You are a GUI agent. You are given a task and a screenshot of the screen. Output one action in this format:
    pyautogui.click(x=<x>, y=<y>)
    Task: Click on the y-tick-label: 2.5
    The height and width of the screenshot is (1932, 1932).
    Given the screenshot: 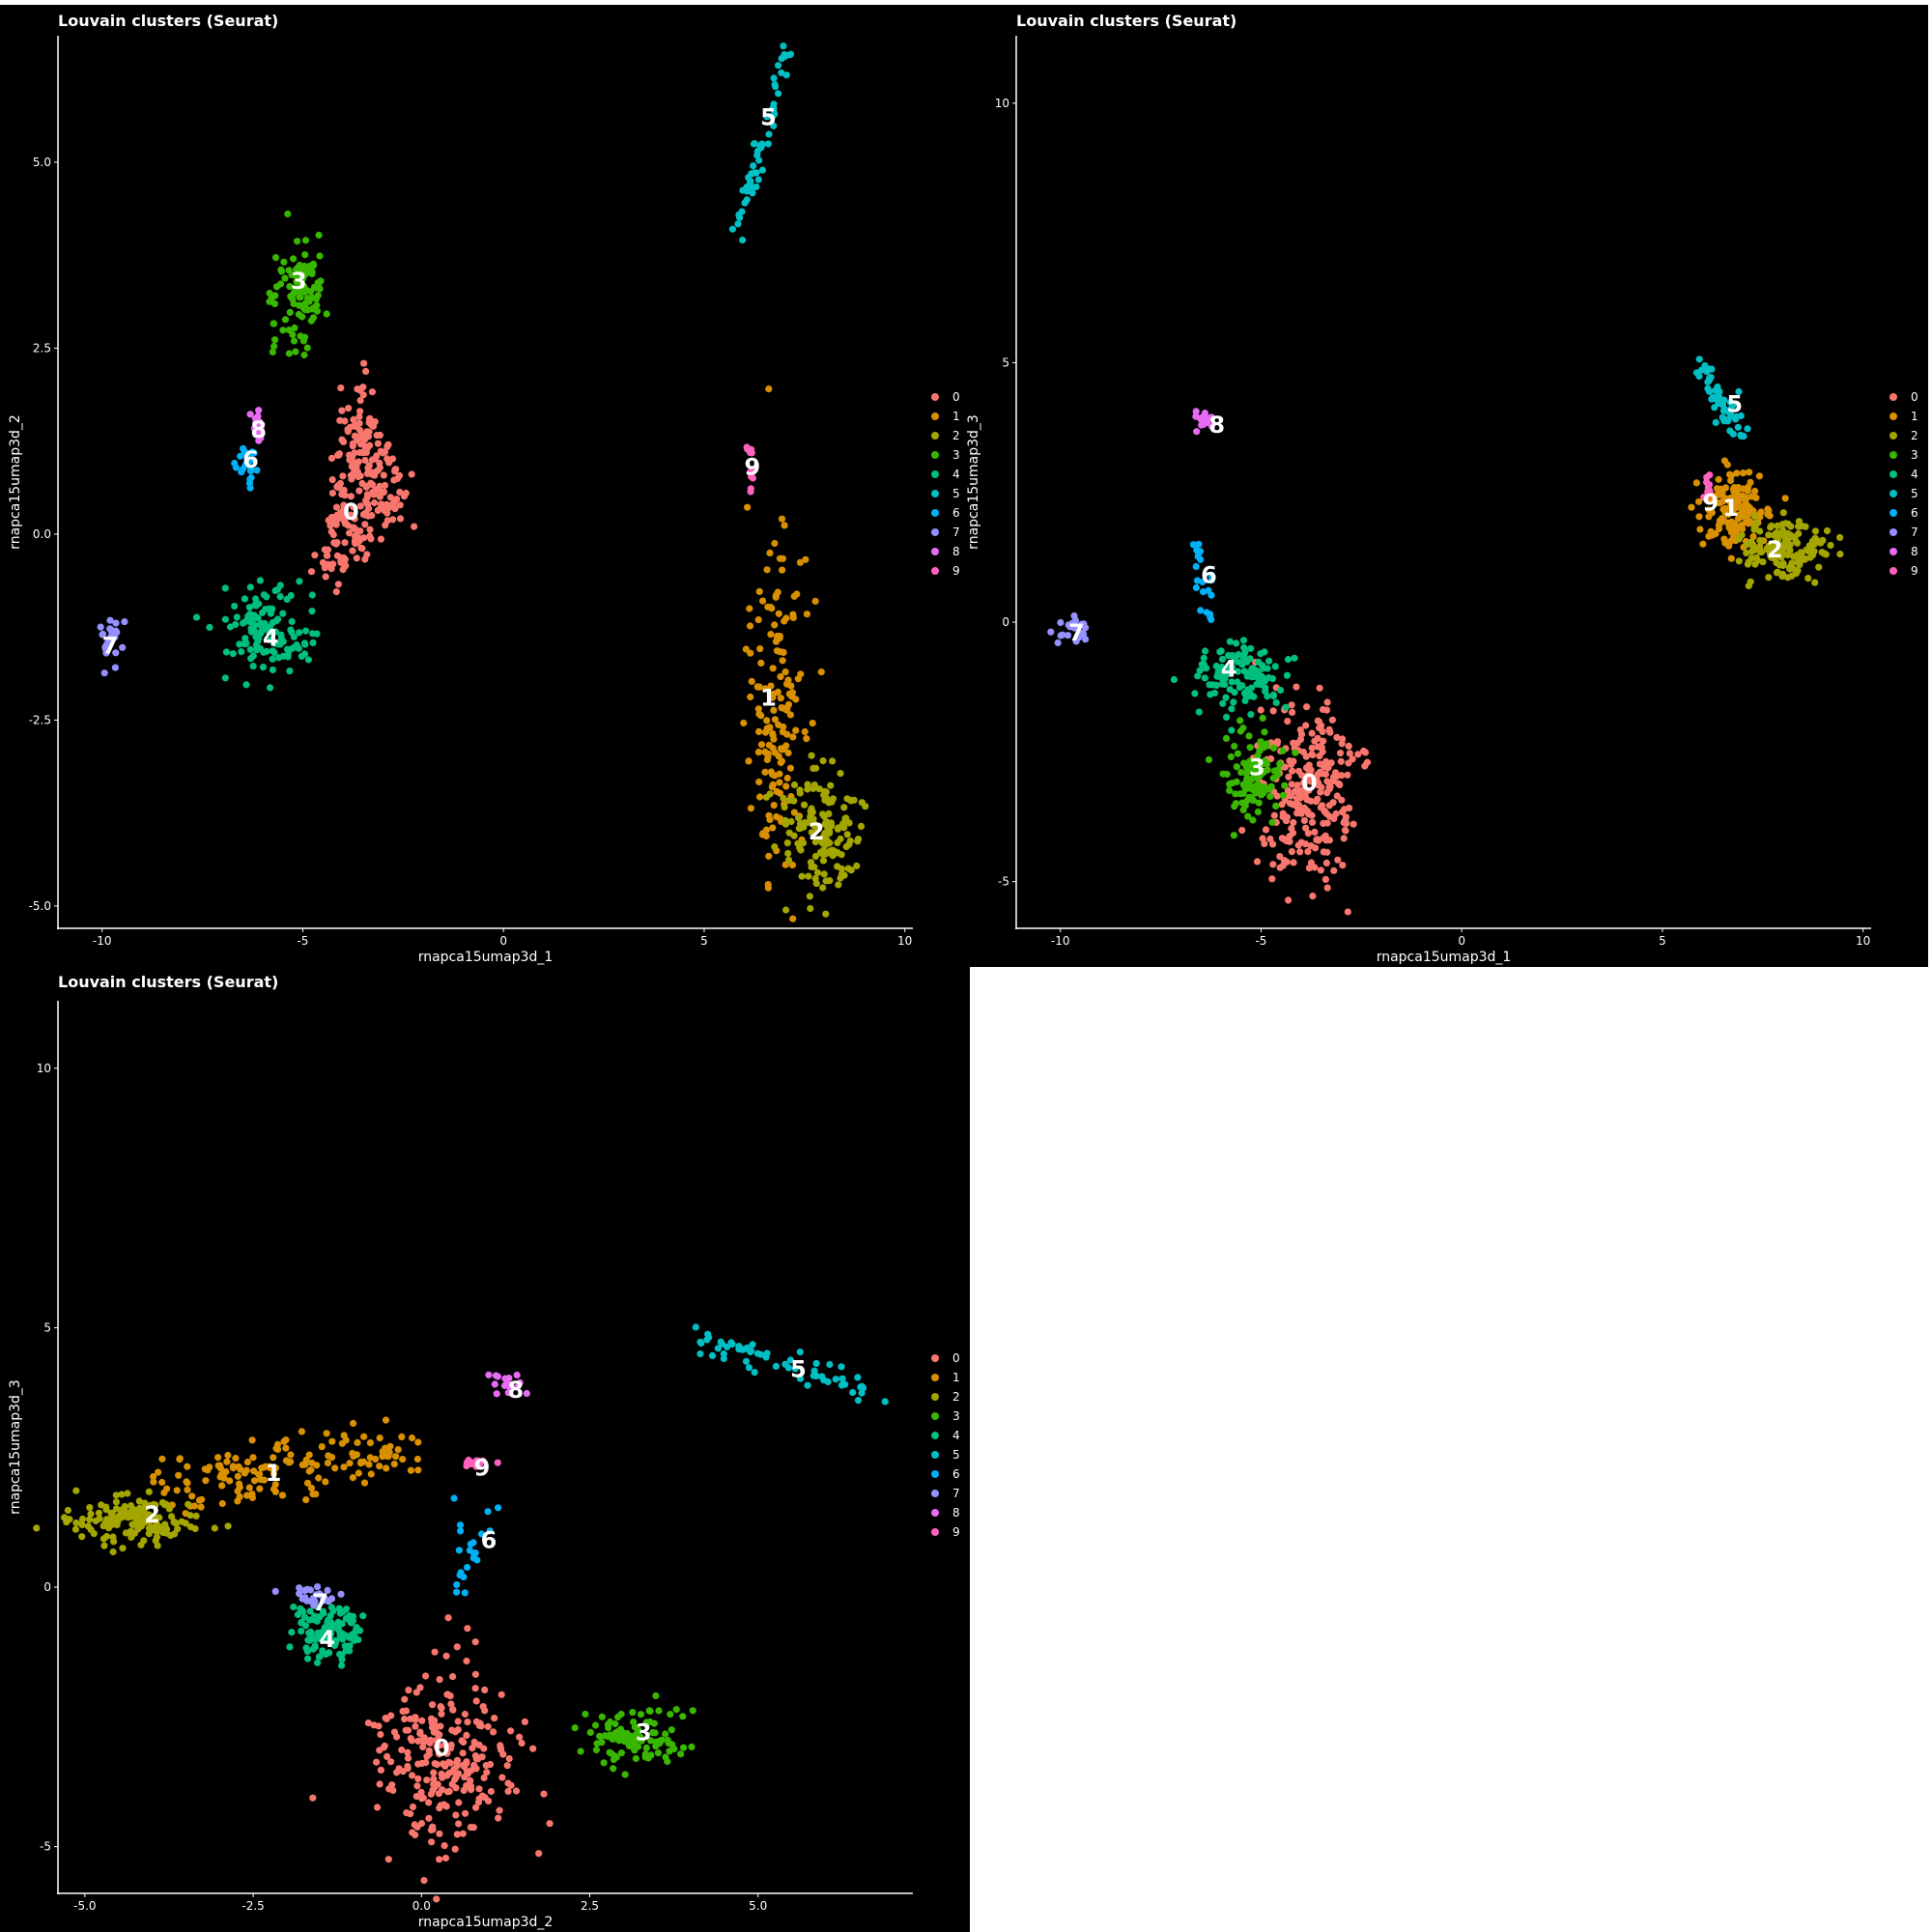 What is the action you would take?
    pyautogui.click(x=42, y=348)
    